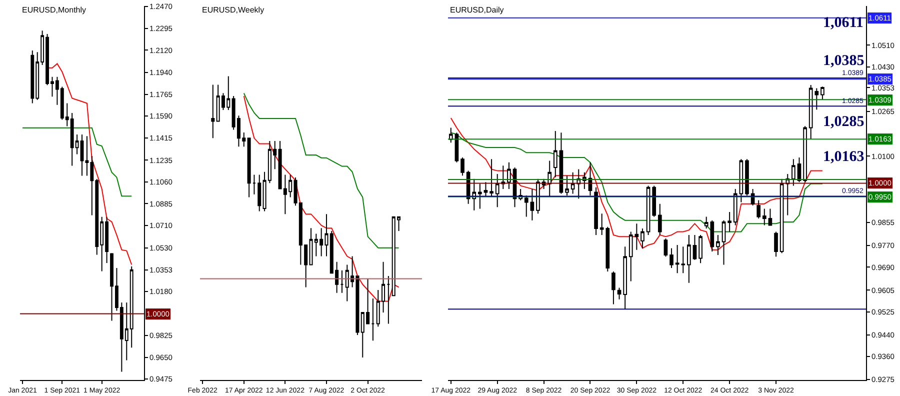 The width and height of the screenshot is (900, 396). What do you see at coordinates (843, 61) in the screenshot?
I see `annotation: 1,0385` at bounding box center [843, 61].